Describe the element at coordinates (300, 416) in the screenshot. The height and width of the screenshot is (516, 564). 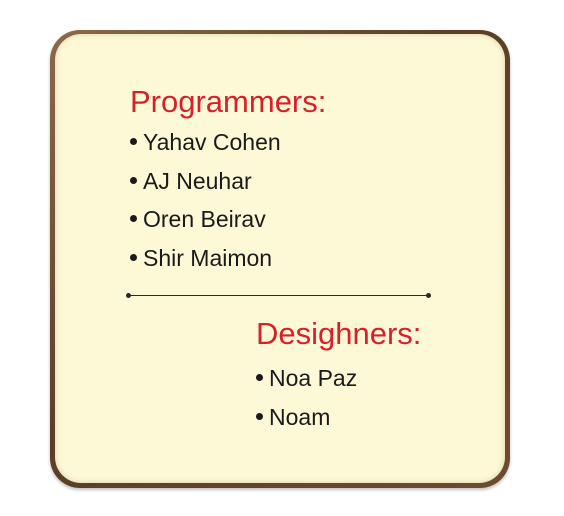
I see `designer-name: Noam` at that location.